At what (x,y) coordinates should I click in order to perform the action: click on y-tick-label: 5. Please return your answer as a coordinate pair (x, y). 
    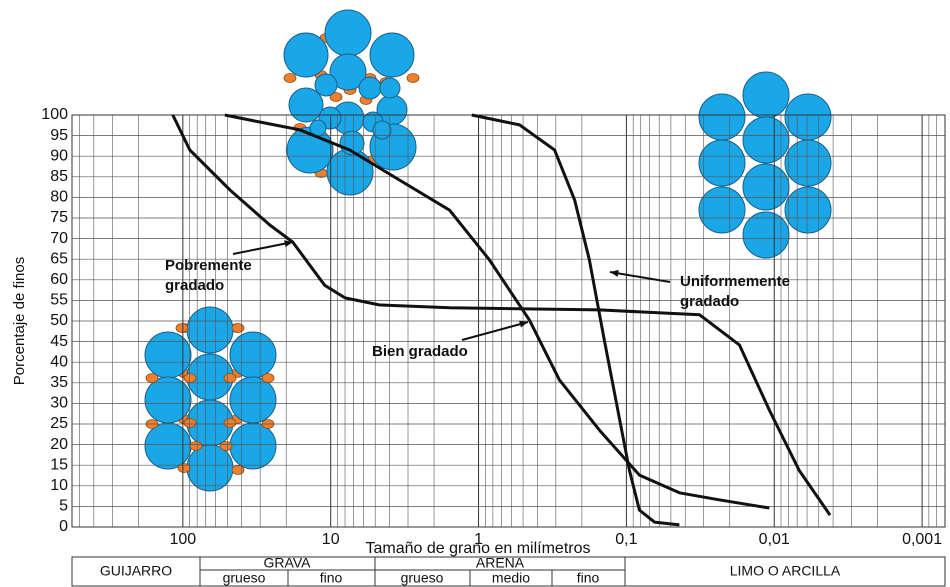
    Looking at the image, I should click on (63, 506).